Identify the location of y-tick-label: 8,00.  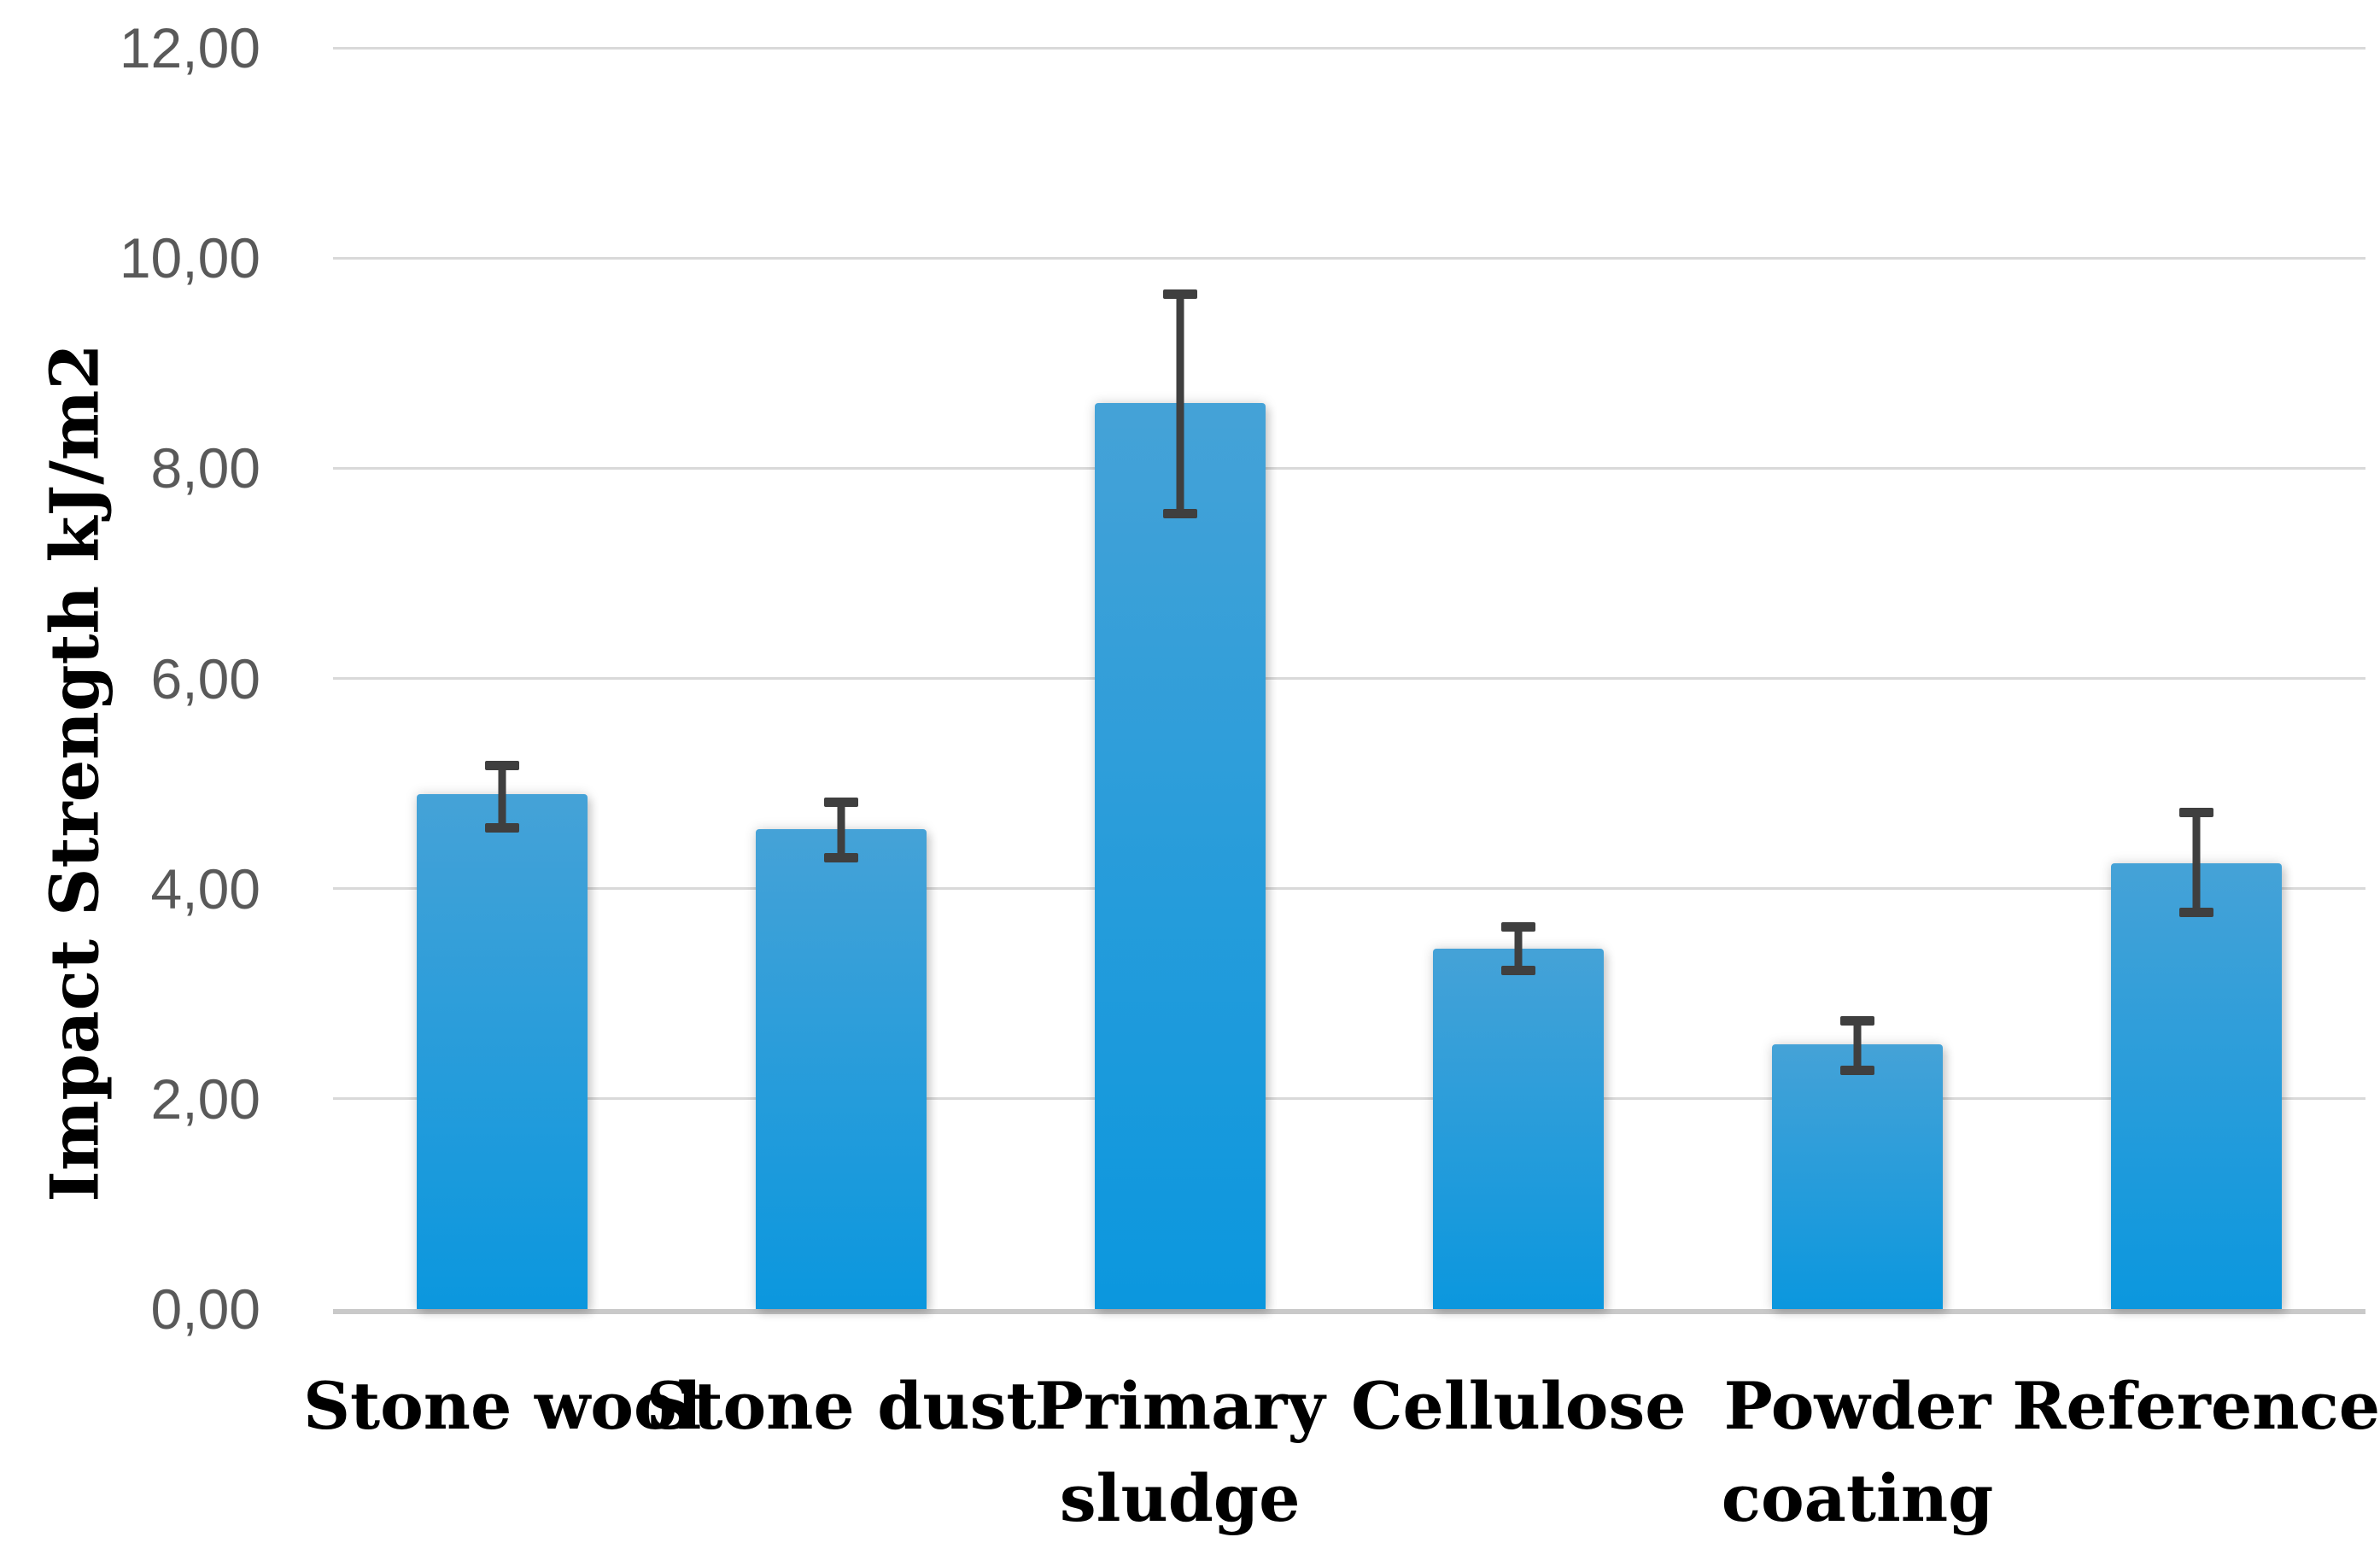
(205, 468).